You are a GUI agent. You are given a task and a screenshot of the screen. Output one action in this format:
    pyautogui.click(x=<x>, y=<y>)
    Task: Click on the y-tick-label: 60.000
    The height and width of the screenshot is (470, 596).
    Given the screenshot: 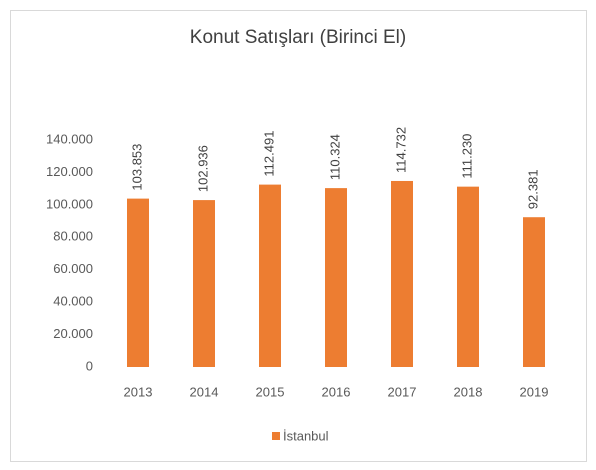 What is the action you would take?
    pyautogui.click(x=73, y=268)
    